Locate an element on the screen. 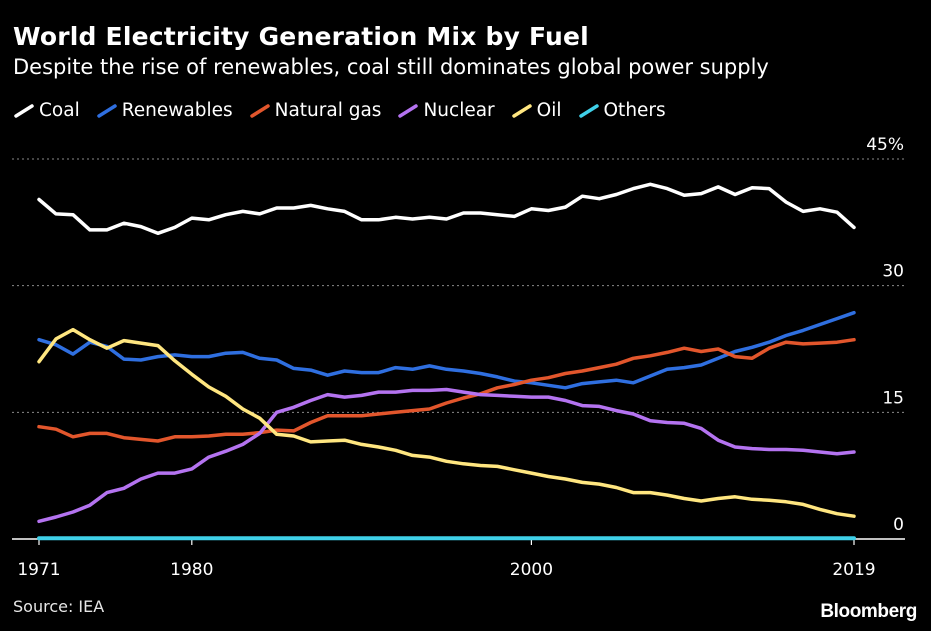  legend-item-coal: Coal is located at coordinates (46, 110).